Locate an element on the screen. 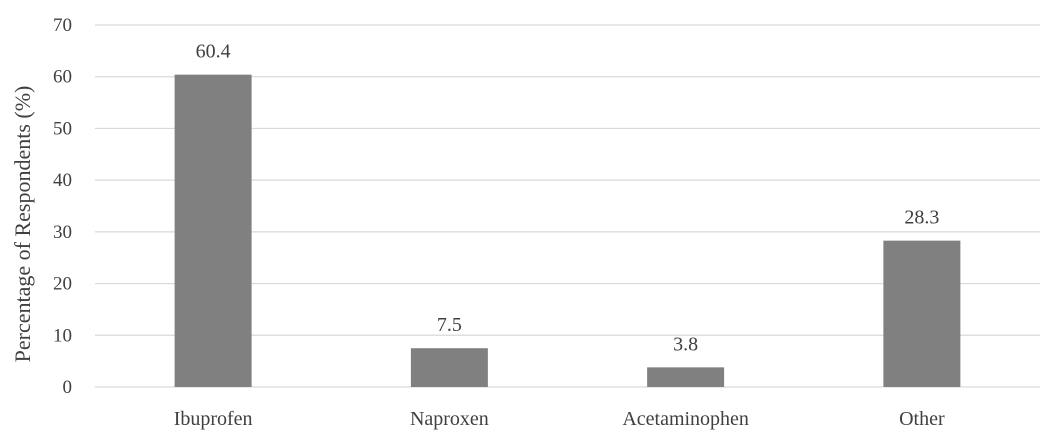 The height and width of the screenshot is (432, 1044). bar-ibuprofen is located at coordinates (213, 230).